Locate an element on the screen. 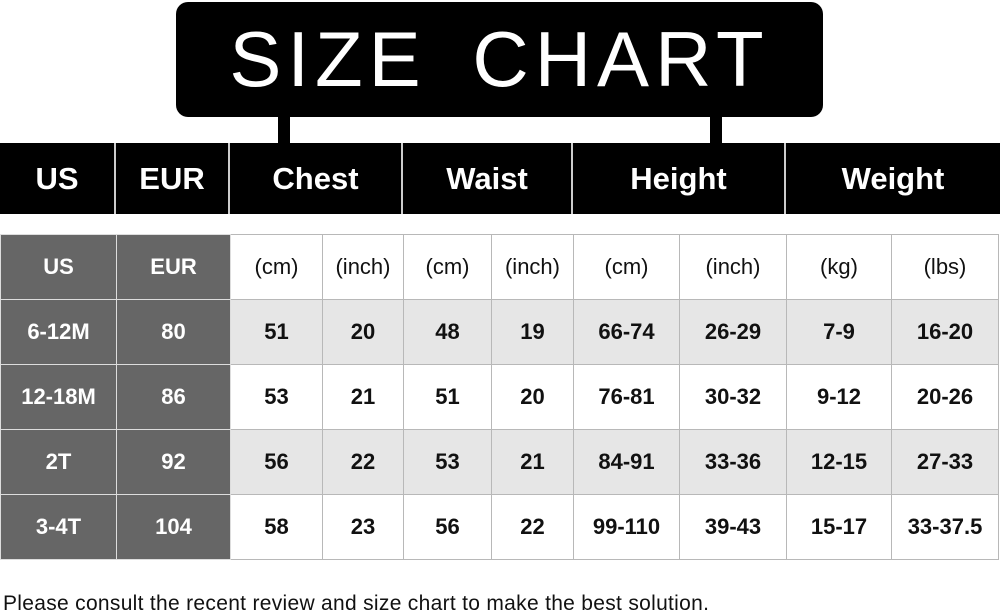  measurement-cell: 15-17 is located at coordinates (839, 527).